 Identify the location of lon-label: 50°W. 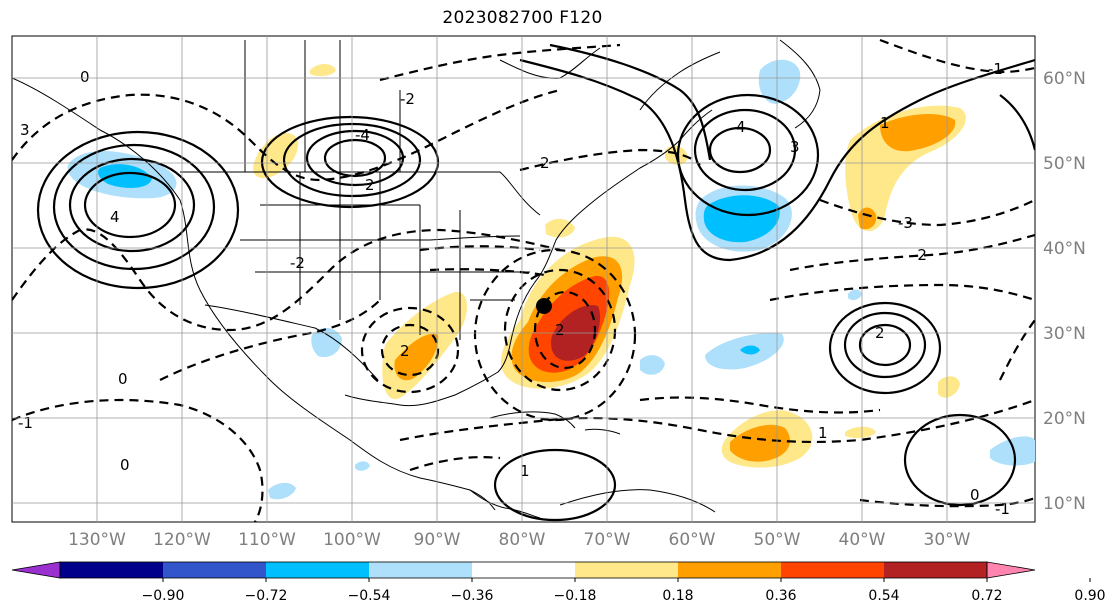
(777, 540).